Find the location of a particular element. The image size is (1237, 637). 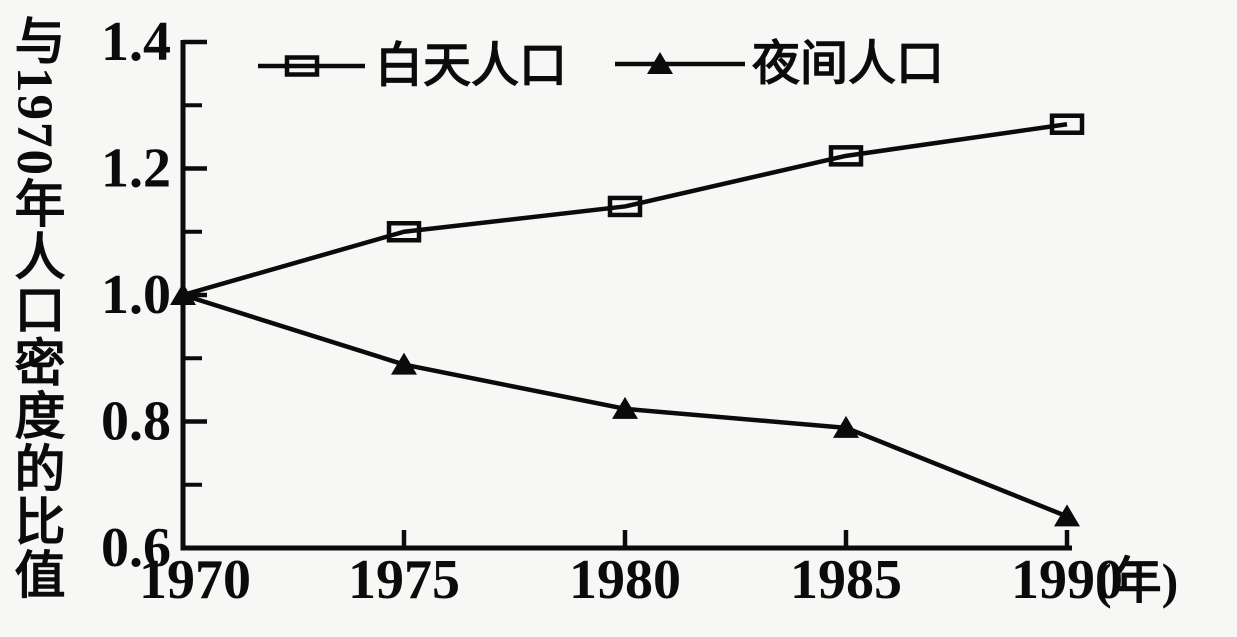

y-tick-label: 1.4 is located at coordinates (136, 42).